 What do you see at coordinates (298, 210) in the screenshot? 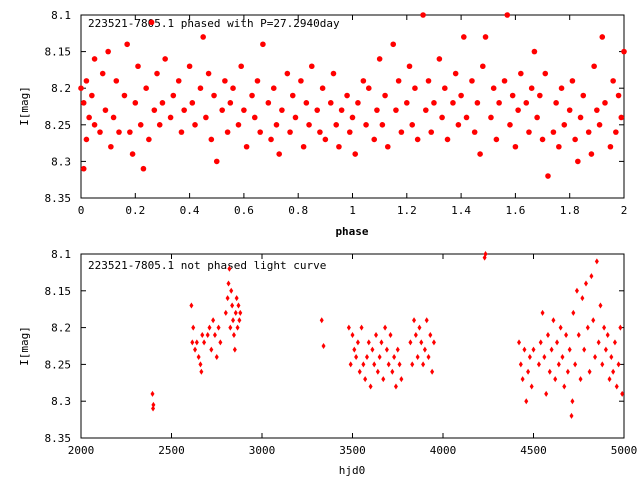
I see `phased-x-tick-label: 0.8` at bounding box center [298, 210].